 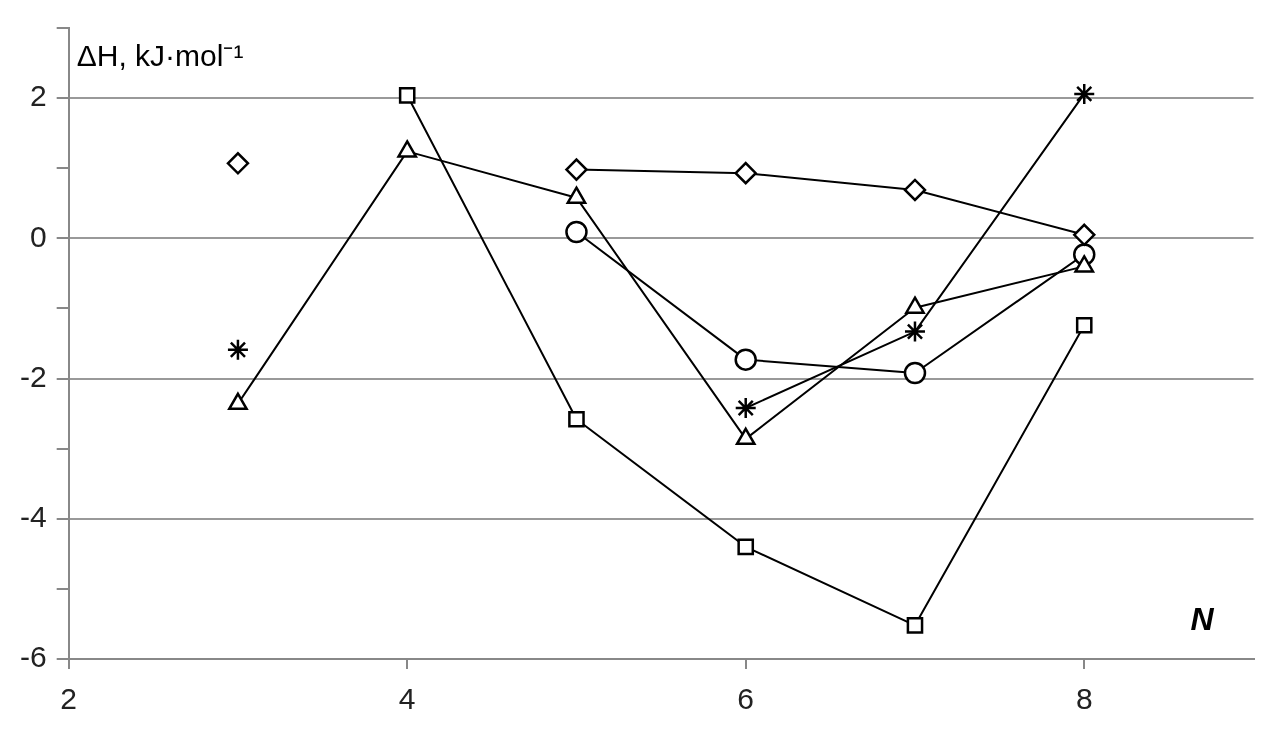 What do you see at coordinates (1084, 699) in the screenshot?
I see `x-tick-label: 8` at bounding box center [1084, 699].